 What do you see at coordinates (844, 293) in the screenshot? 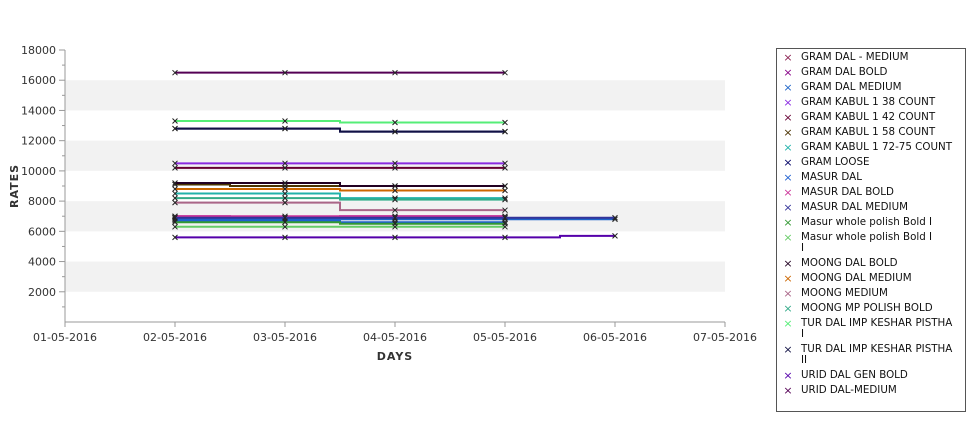
I see `legend-label: MOONG MEDIUM` at bounding box center [844, 293].